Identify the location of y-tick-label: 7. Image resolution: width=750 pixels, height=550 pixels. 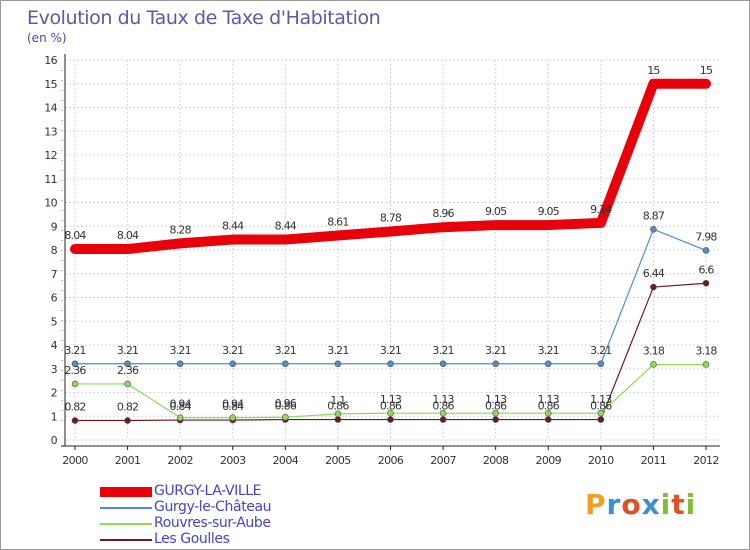
(54, 274).